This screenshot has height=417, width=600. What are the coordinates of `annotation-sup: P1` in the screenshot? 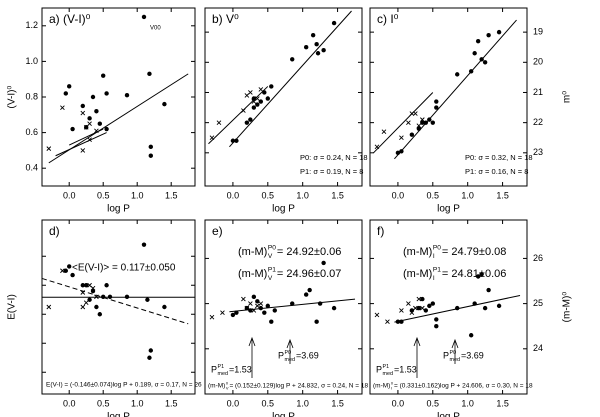 It's located at (221, 367).